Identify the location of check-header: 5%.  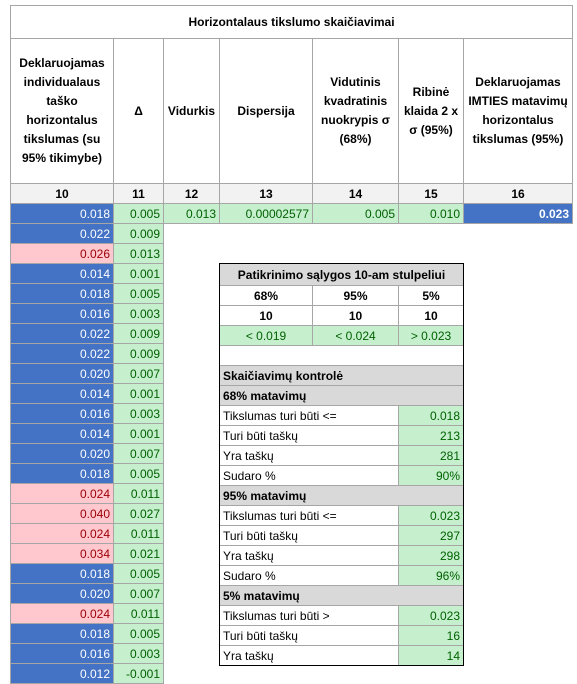
(431, 295).